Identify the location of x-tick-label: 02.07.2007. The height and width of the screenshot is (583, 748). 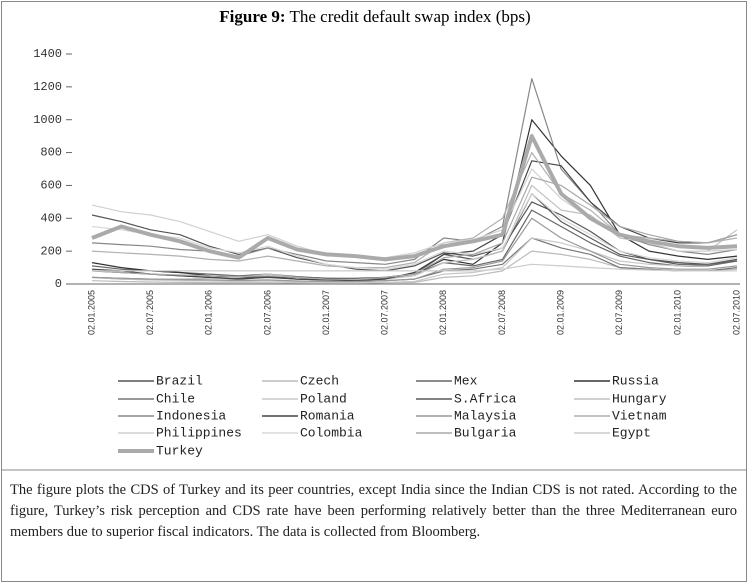
(385, 312).